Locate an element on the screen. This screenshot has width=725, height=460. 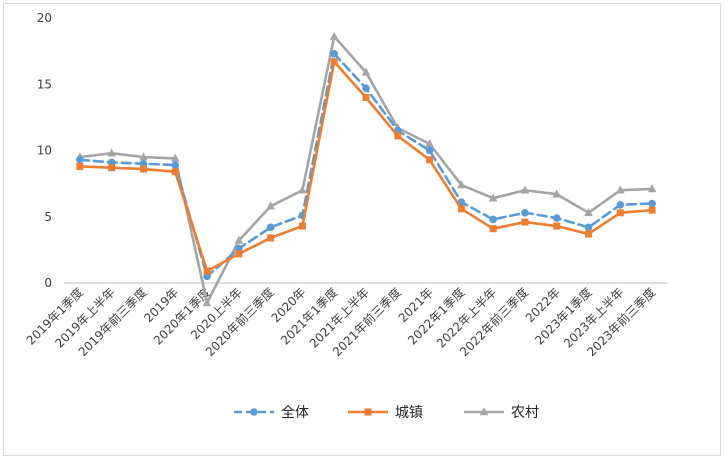
y-tick-label: 5 is located at coordinates (48, 217).